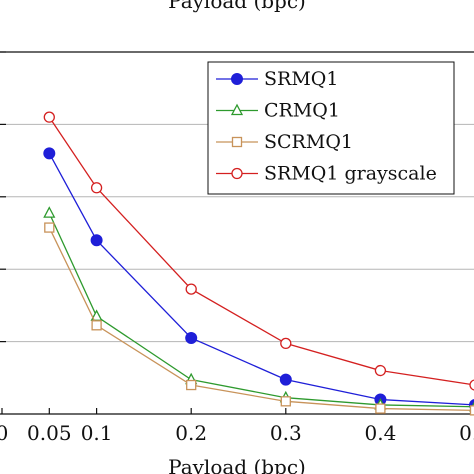 The width and height of the screenshot is (474, 474). What do you see at coordinates (191, 433) in the screenshot?
I see `x-tick-label-3: 0.2` at bounding box center [191, 433].